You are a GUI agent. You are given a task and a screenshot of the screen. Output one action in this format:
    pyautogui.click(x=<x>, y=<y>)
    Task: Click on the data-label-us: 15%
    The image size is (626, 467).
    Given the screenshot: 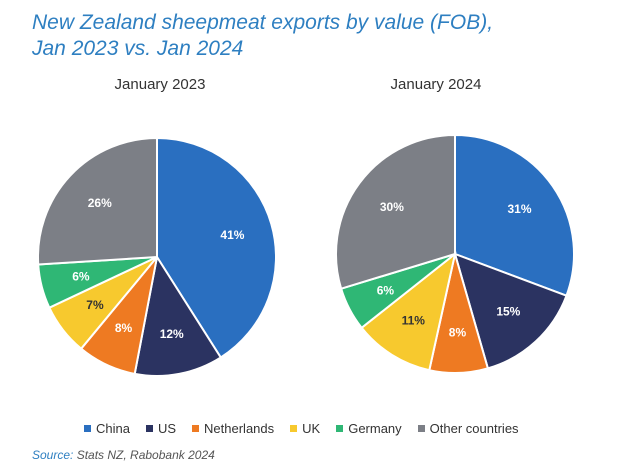 What is the action you would take?
    pyautogui.click(x=508, y=312)
    